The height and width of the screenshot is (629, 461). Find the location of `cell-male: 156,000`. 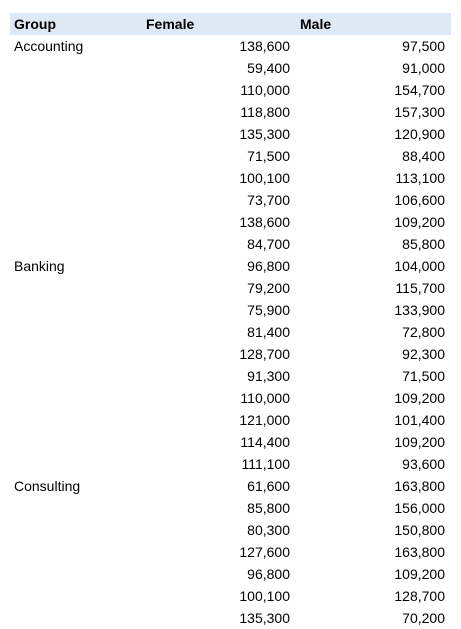

cell-male: 156,000 is located at coordinates (419, 508).